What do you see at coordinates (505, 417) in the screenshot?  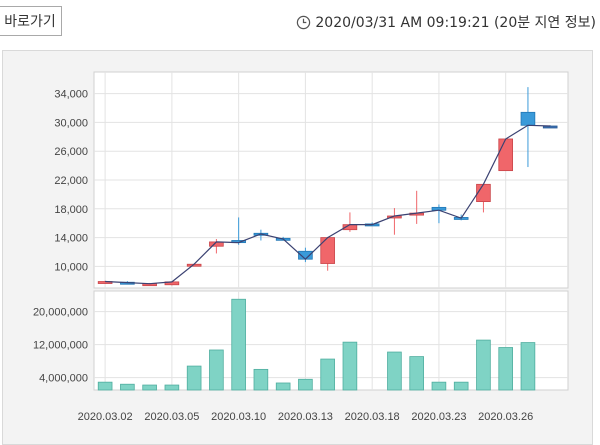 I see `x-tick-label: 2020.03.26` at bounding box center [505, 417].